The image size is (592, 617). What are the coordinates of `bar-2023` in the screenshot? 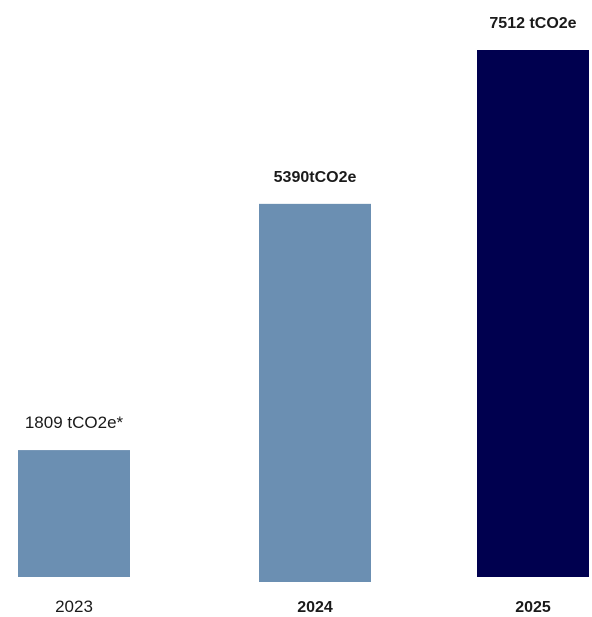 It's located at (74, 513).